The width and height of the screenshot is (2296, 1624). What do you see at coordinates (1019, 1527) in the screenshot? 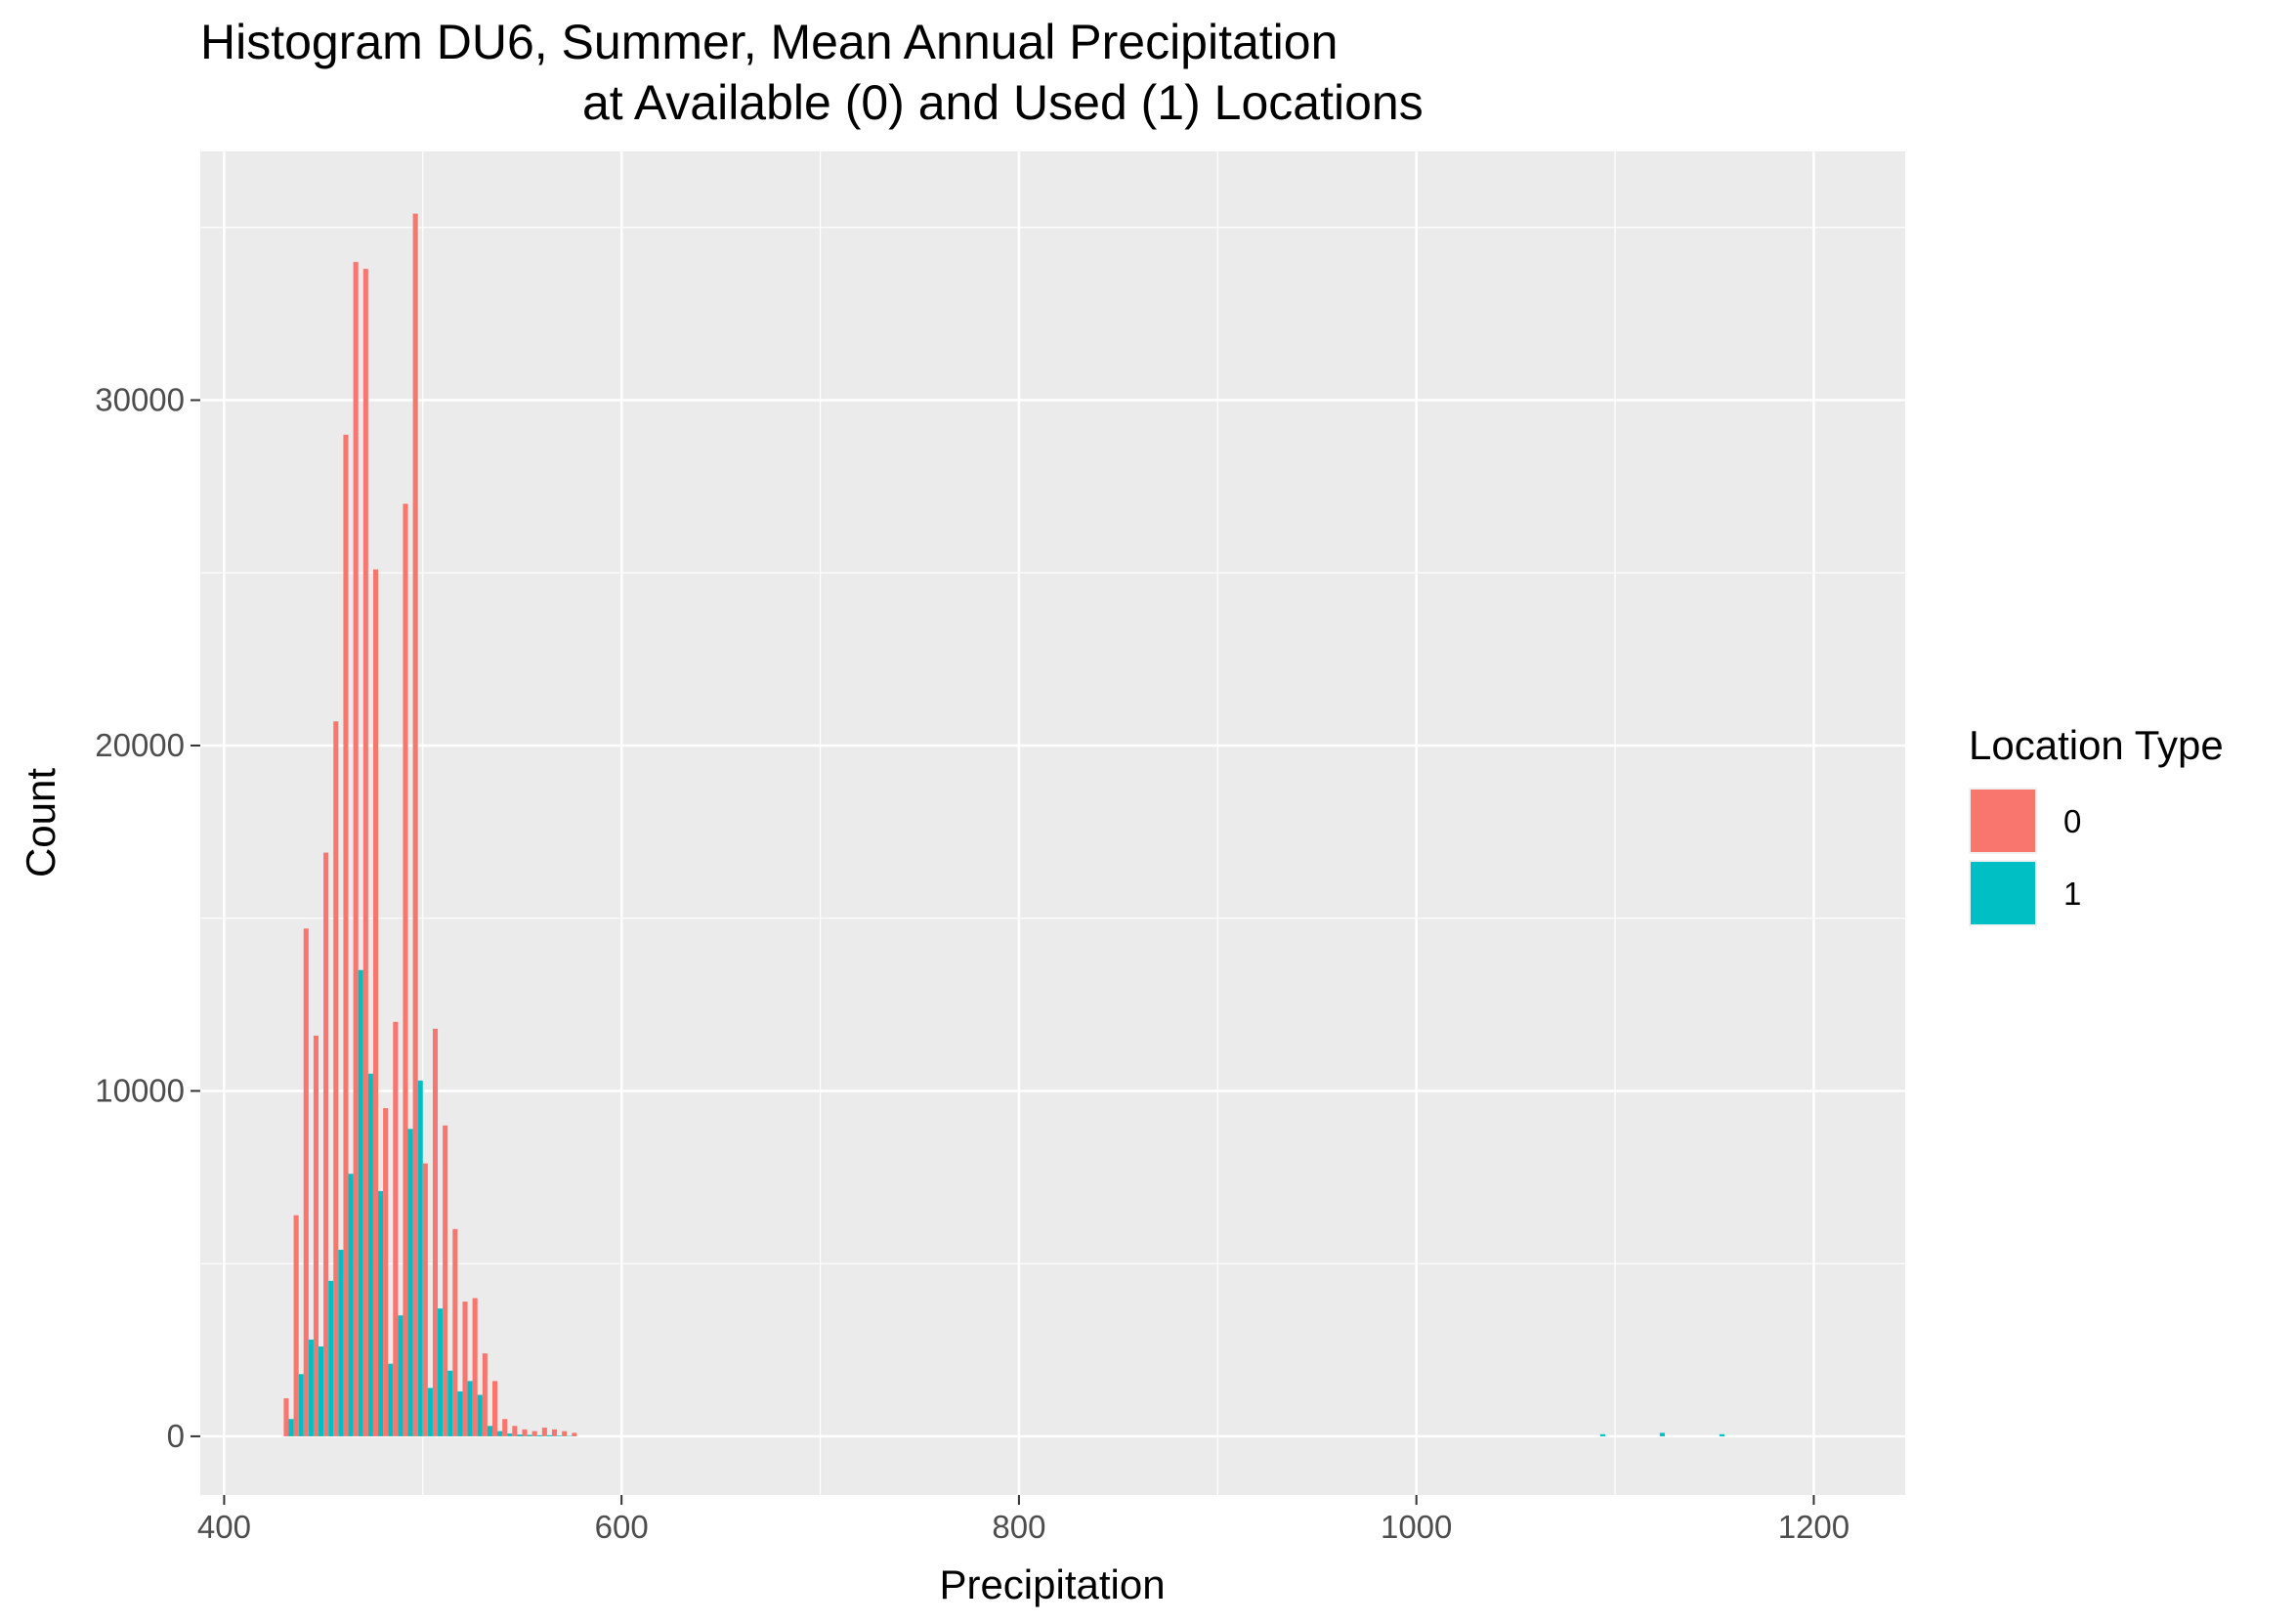
I see `x-tick-label: 800` at bounding box center [1019, 1527].